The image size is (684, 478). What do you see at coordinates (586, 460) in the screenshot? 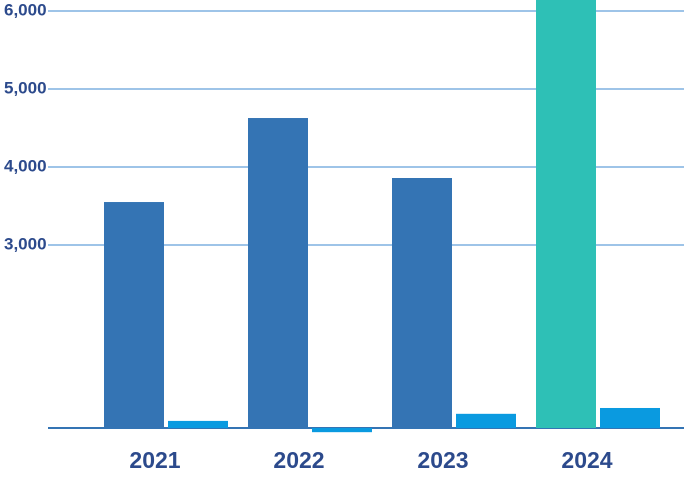
I see `x-tick-label: 2024` at bounding box center [586, 460].